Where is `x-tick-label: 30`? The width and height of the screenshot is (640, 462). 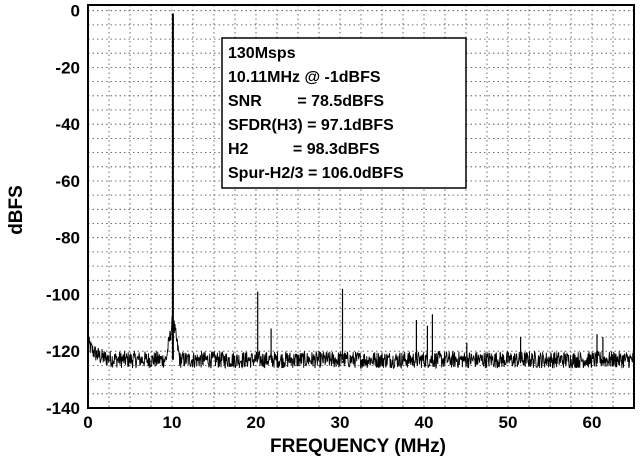
x-tick-label: 30 is located at coordinates (340, 422).